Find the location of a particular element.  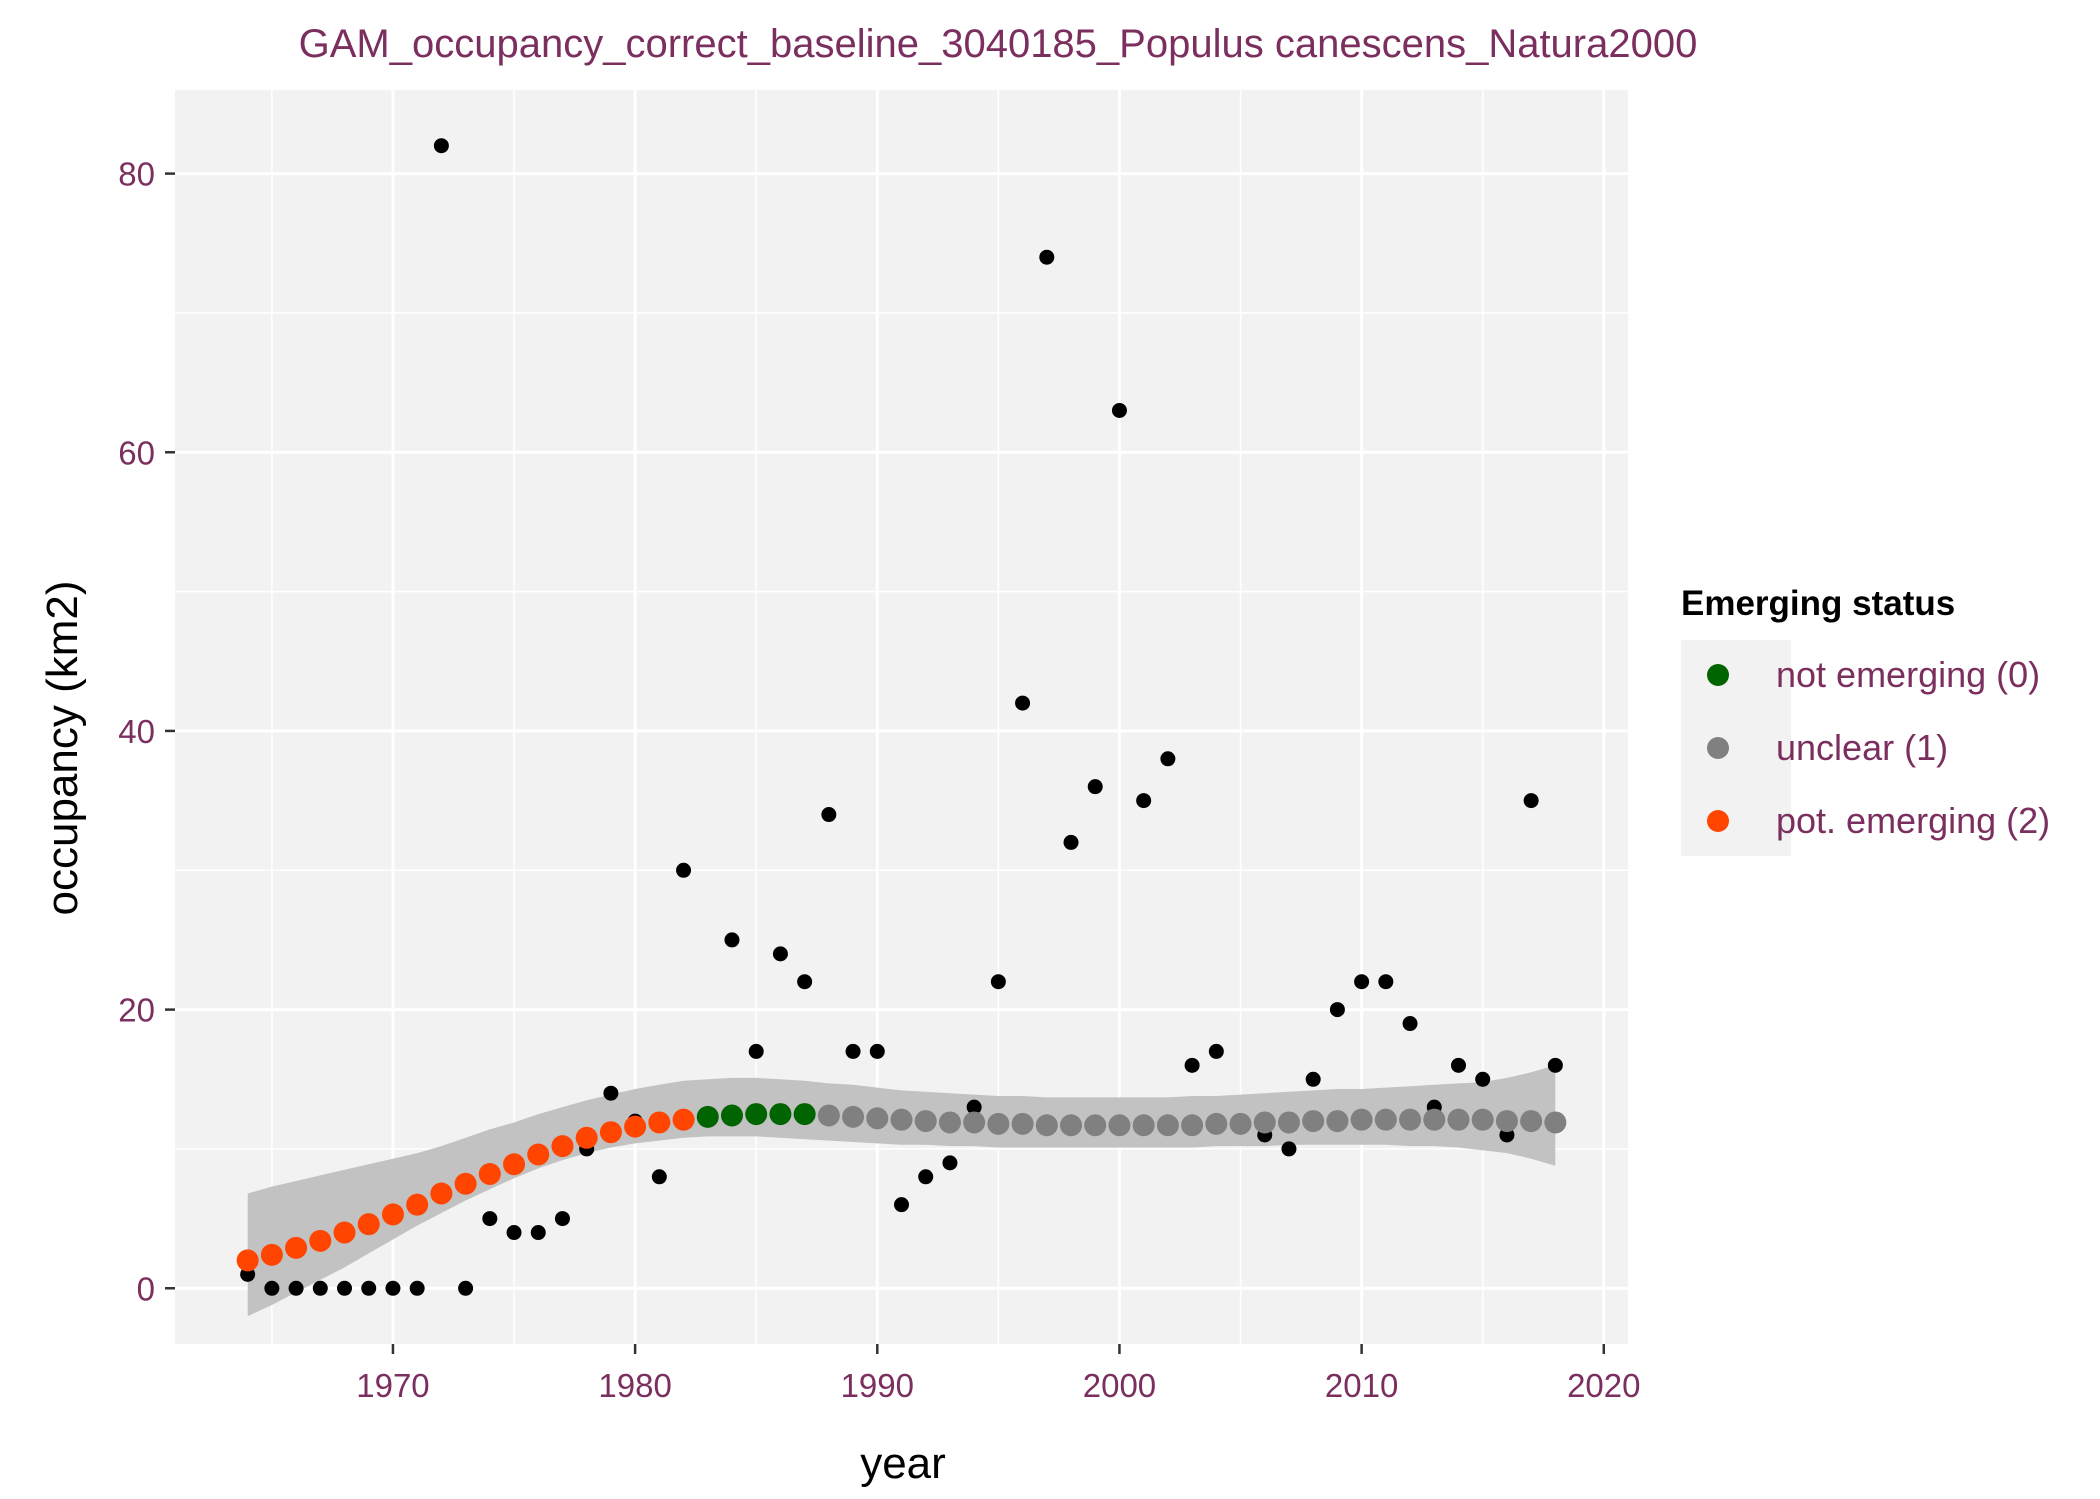

x-axis-title: year is located at coordinates (903, 1463).